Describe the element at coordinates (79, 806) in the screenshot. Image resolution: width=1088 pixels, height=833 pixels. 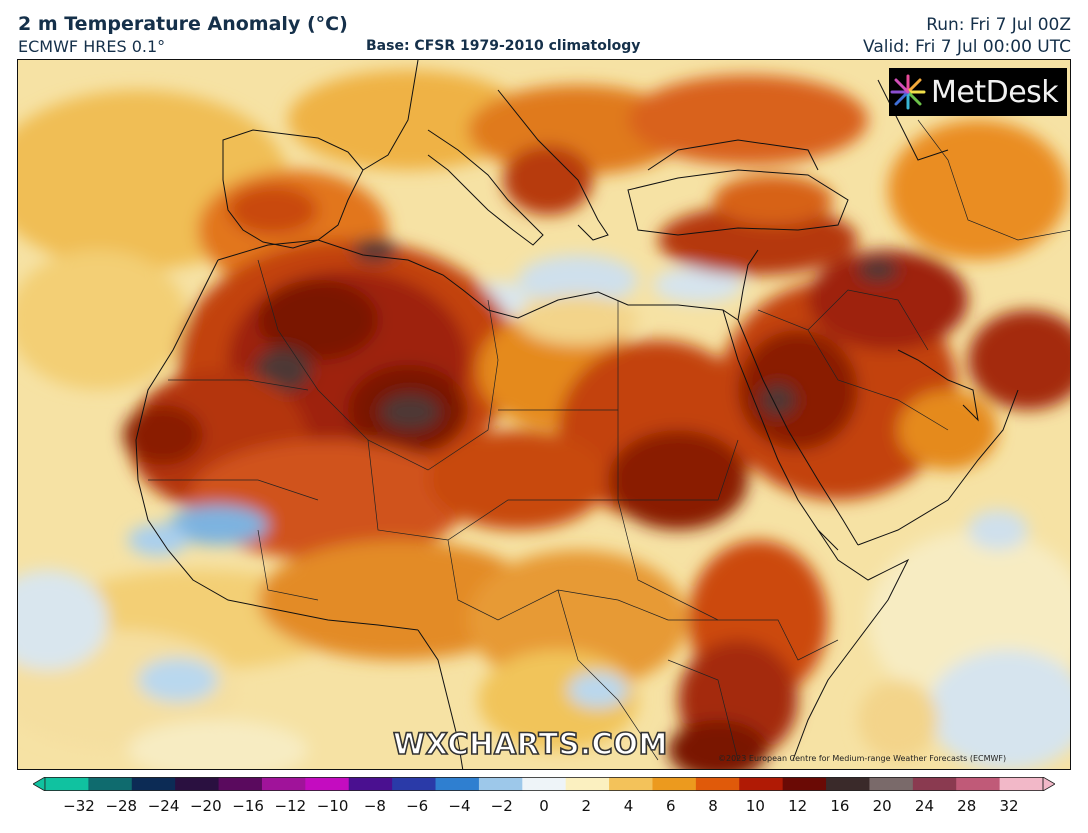
I see `colorbar-tick-label: −32` at that location.